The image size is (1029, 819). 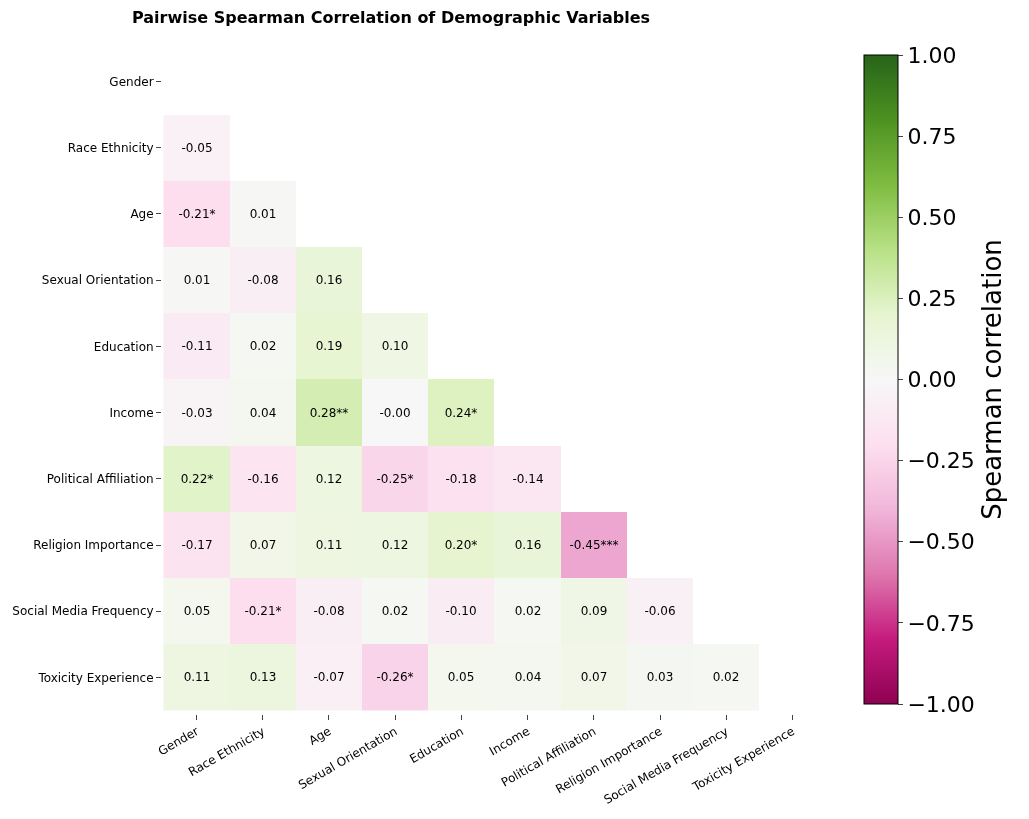 What do you see at coordinates (395, 479) in the screenshot?
I see `data-label: -0.25*` at bounding box center [395, 479].